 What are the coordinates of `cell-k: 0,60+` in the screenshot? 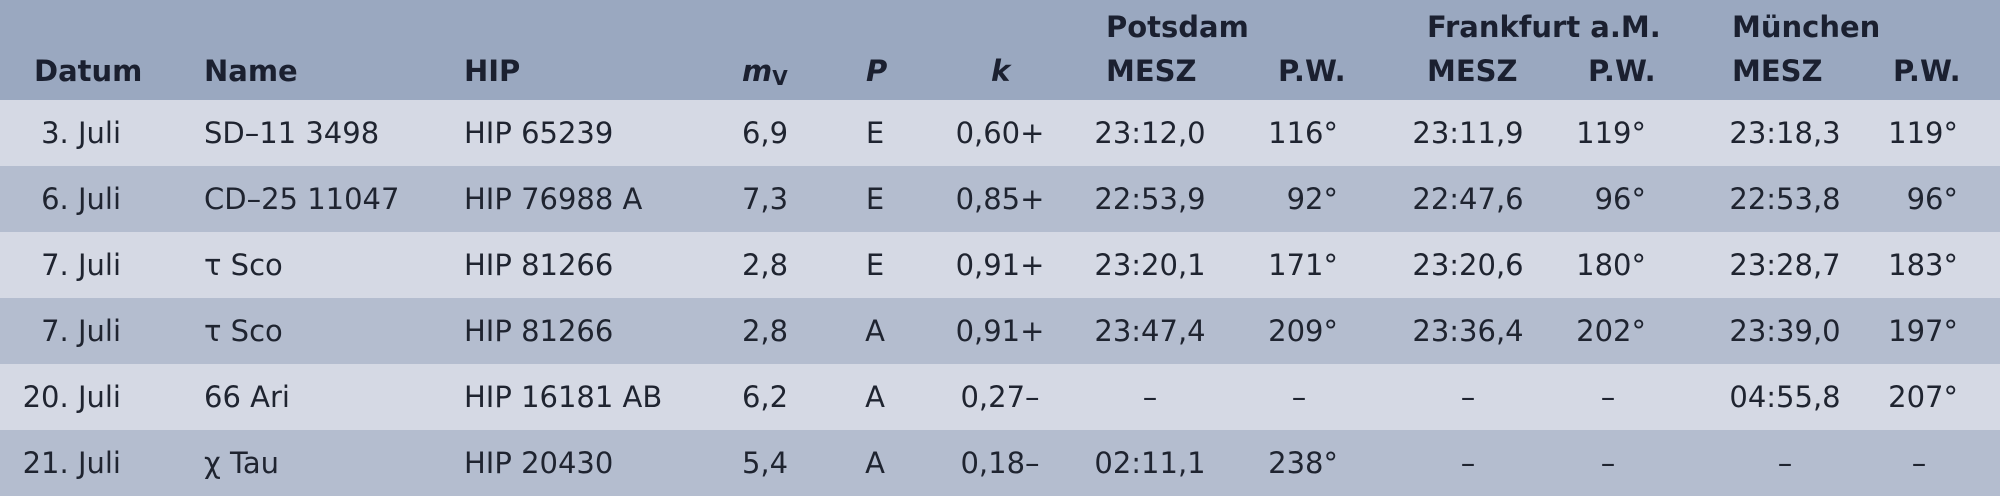 It's located at (1000, 133).